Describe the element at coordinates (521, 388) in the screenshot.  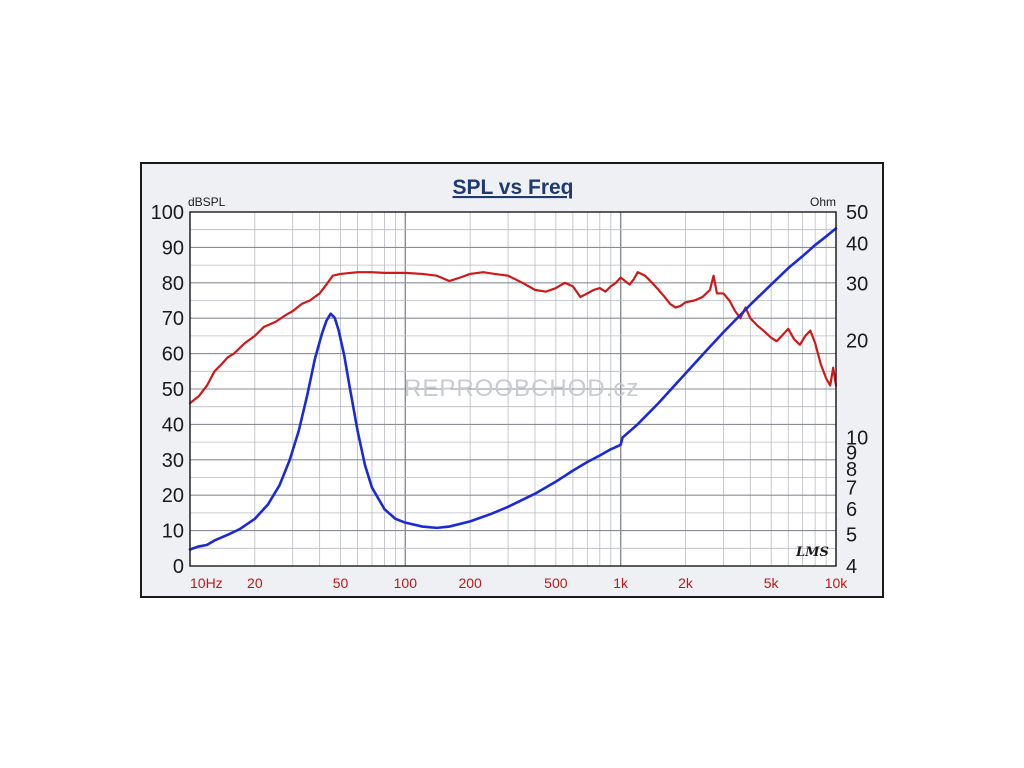
I see `watermark: REPROOBCHOD.cz` at that location.